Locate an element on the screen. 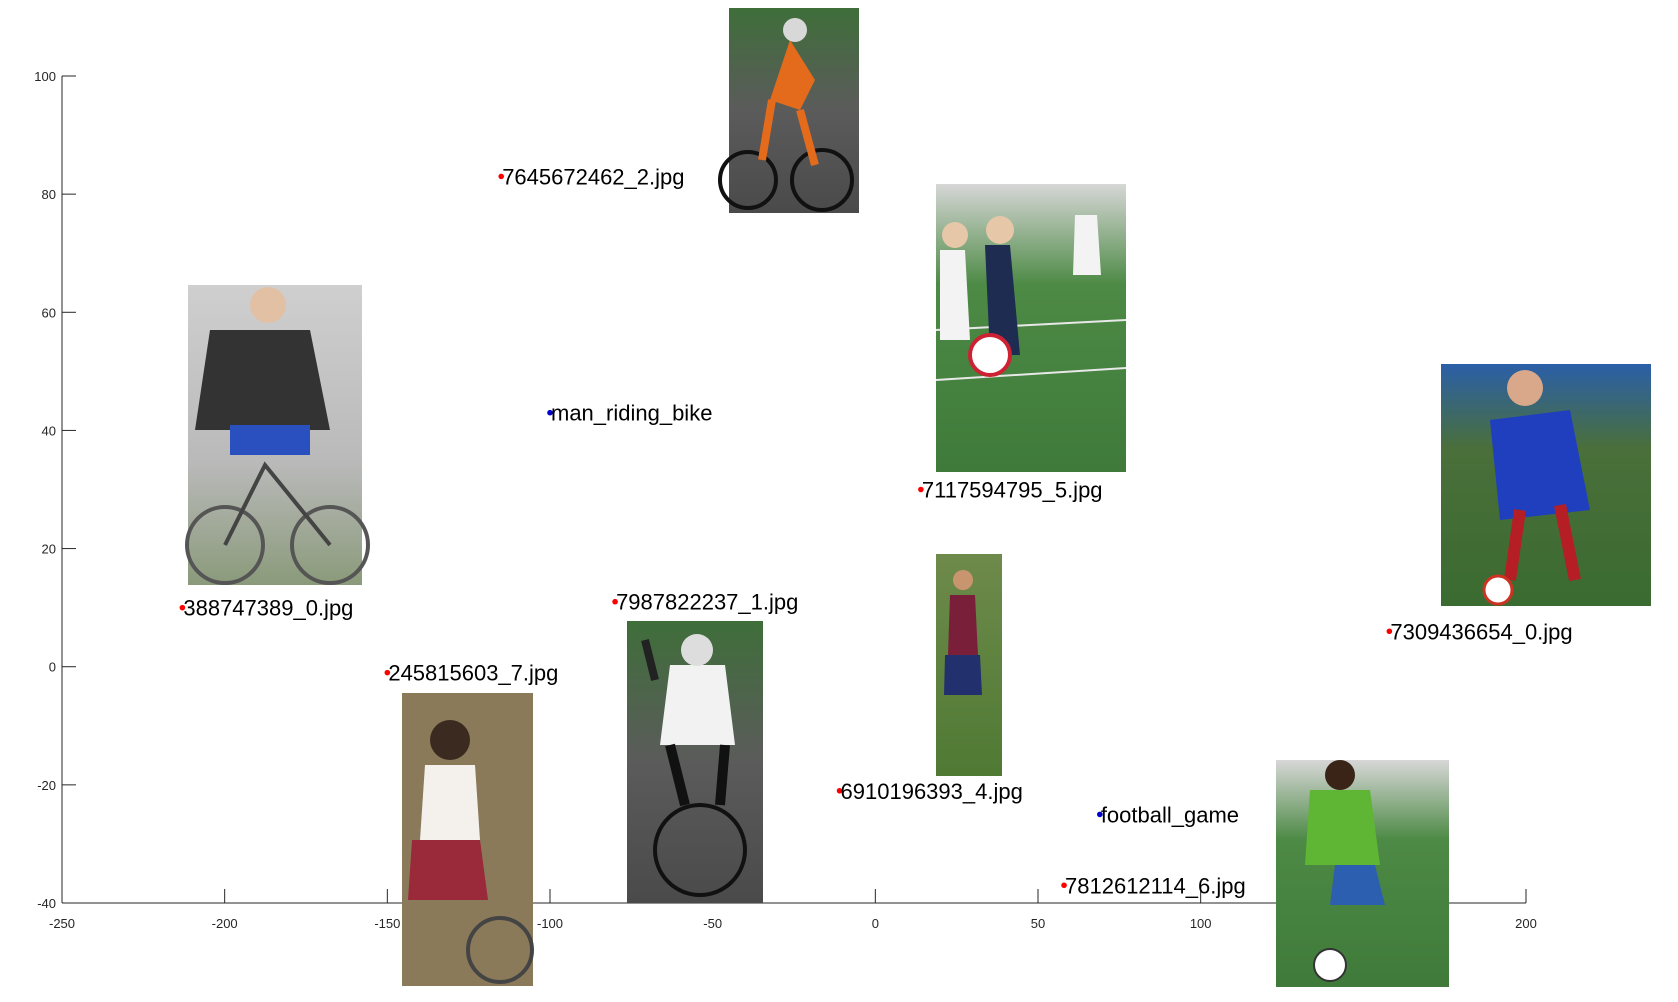 Image resolution: width=1678 pixels, height=1002 pixels. x-tick-label: -200 is located at coordinates (225, 923).